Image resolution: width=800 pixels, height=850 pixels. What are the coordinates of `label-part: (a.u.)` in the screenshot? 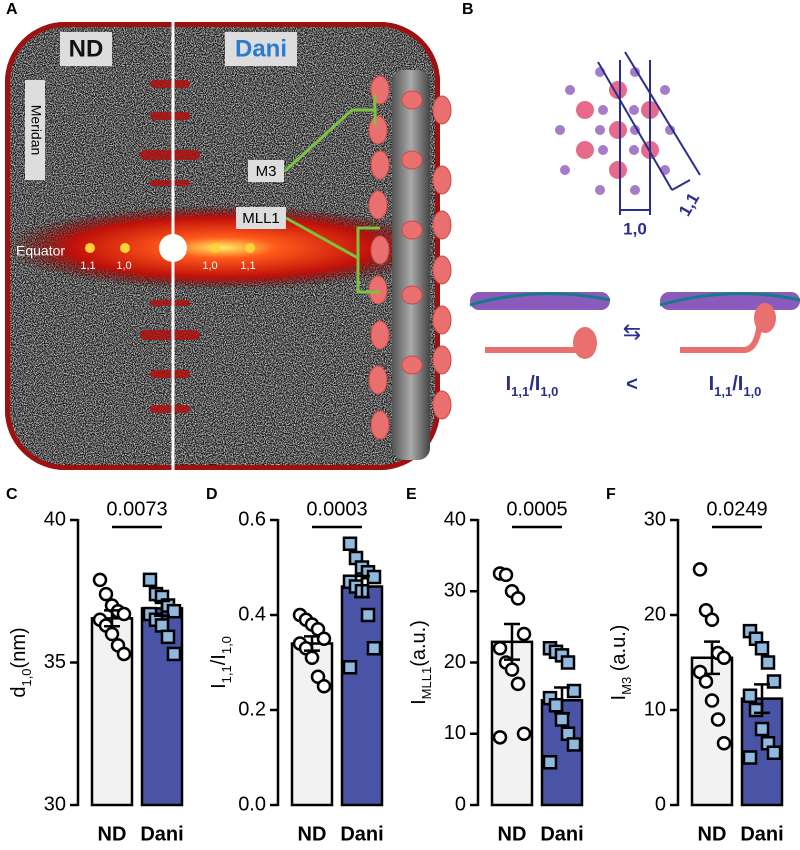 It's located at (619, 651).